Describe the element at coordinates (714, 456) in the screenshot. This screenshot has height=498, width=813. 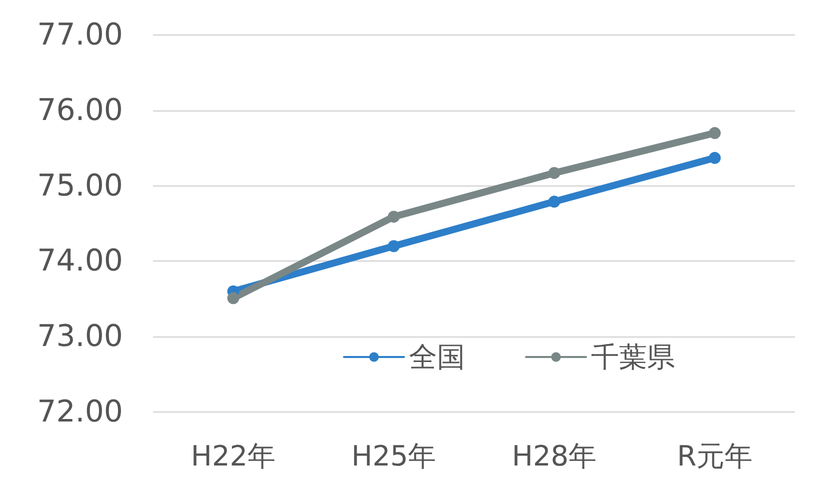
I see `x-tick-label: R元年` at that location.